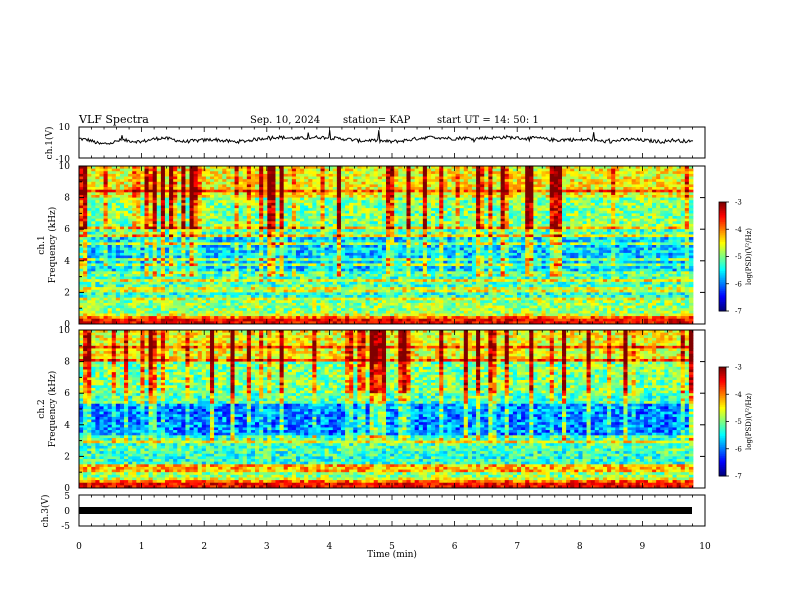  I want to click on figure-title: VLF Spectra, so click(113, 119).